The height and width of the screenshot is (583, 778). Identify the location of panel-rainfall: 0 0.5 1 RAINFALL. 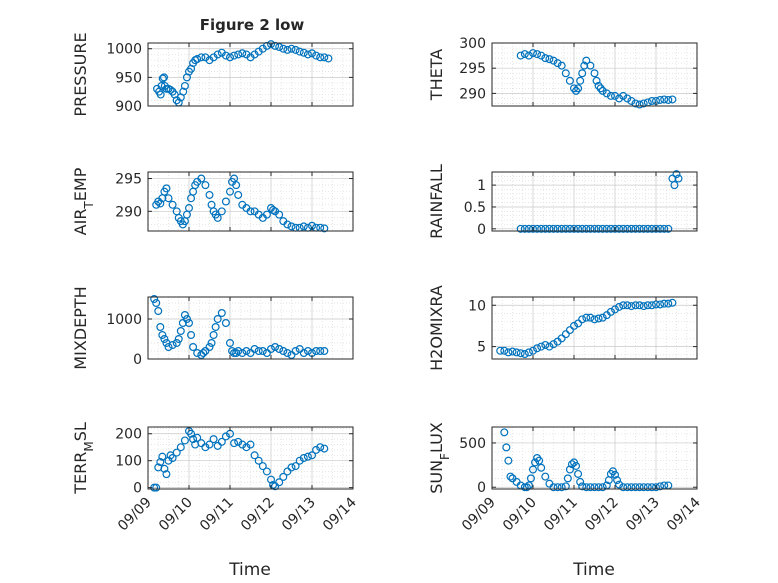
(562, 201).